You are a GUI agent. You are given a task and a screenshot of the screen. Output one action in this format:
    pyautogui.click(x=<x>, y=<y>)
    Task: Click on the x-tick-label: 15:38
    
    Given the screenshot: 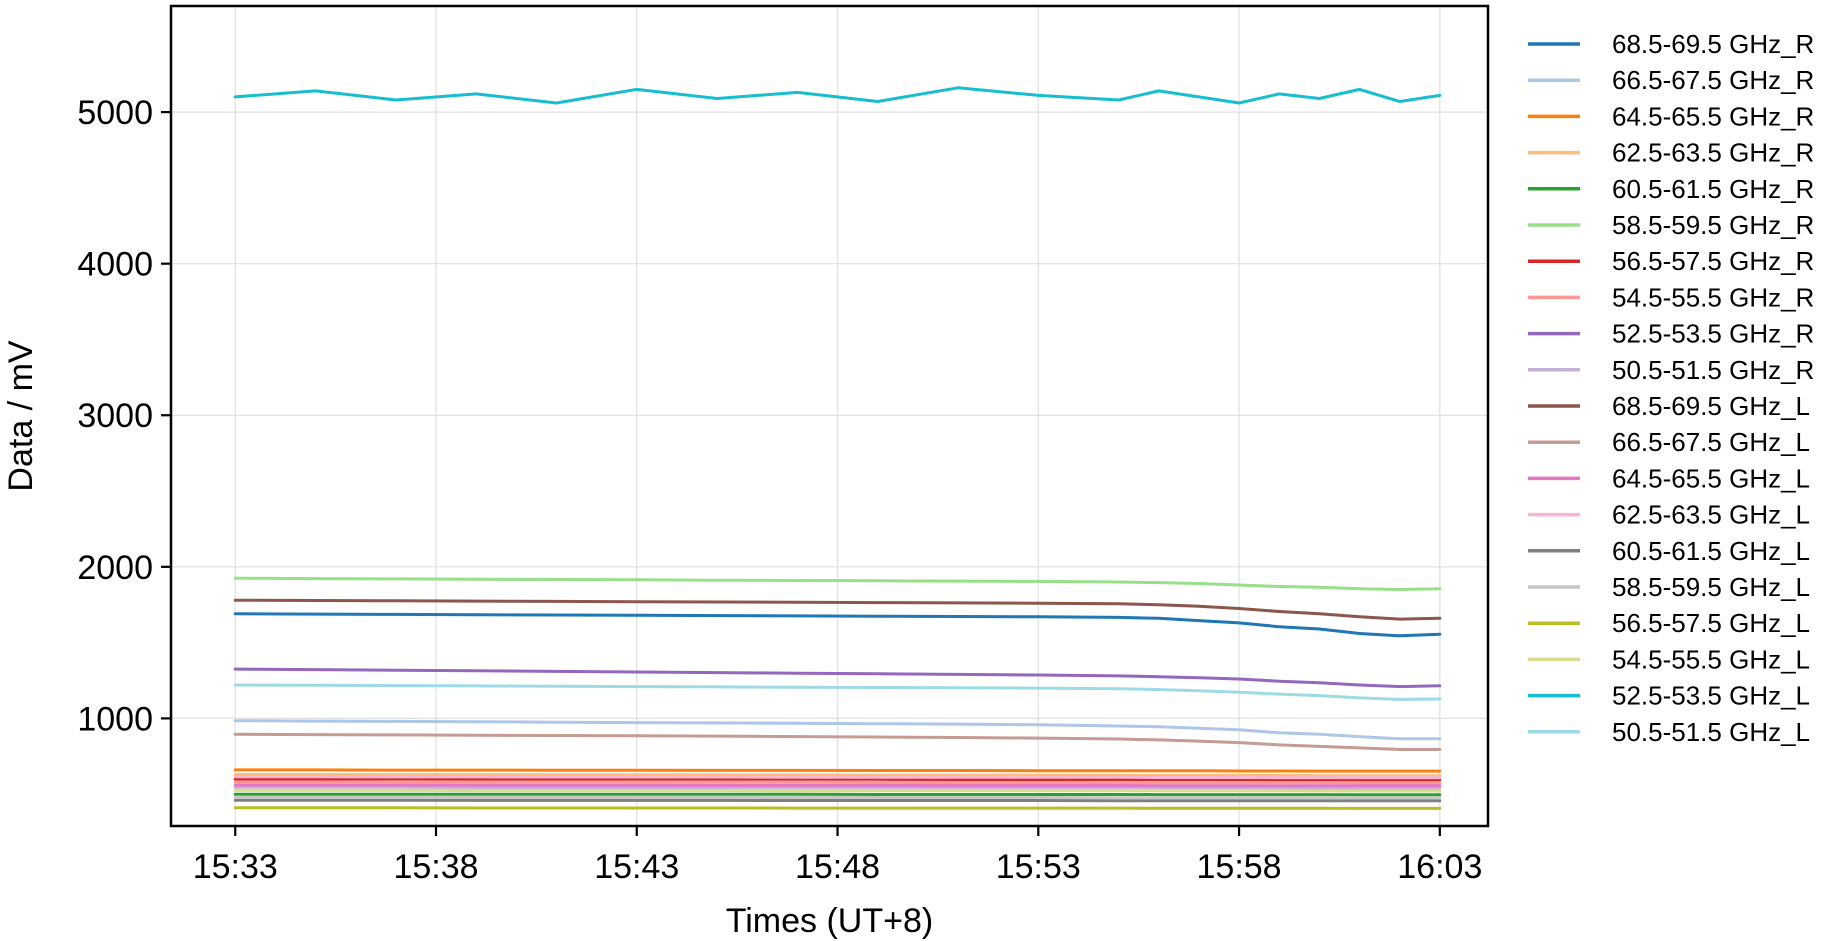 What is the action you would take?
    pyautogui.click(x=435, y=867)
    